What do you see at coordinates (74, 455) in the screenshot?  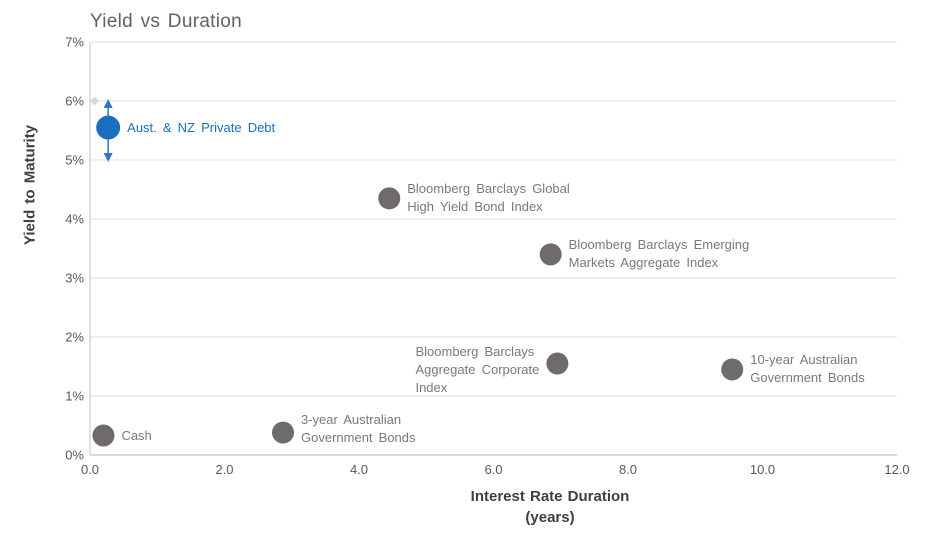 I see `y-tick-0%: 0%` at bounding box center [74, 455].